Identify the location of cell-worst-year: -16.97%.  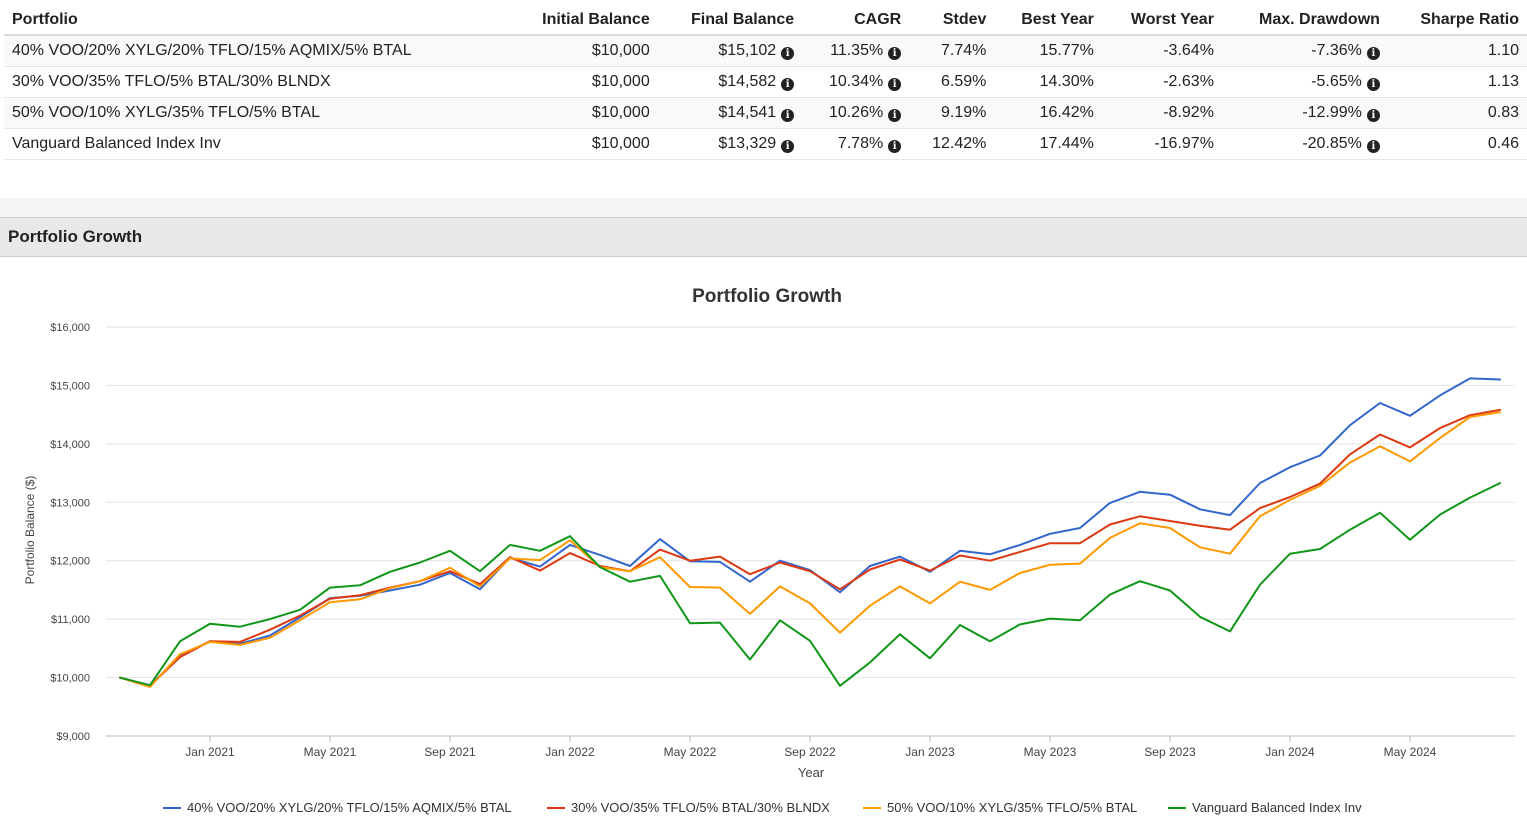
(1161, 144).